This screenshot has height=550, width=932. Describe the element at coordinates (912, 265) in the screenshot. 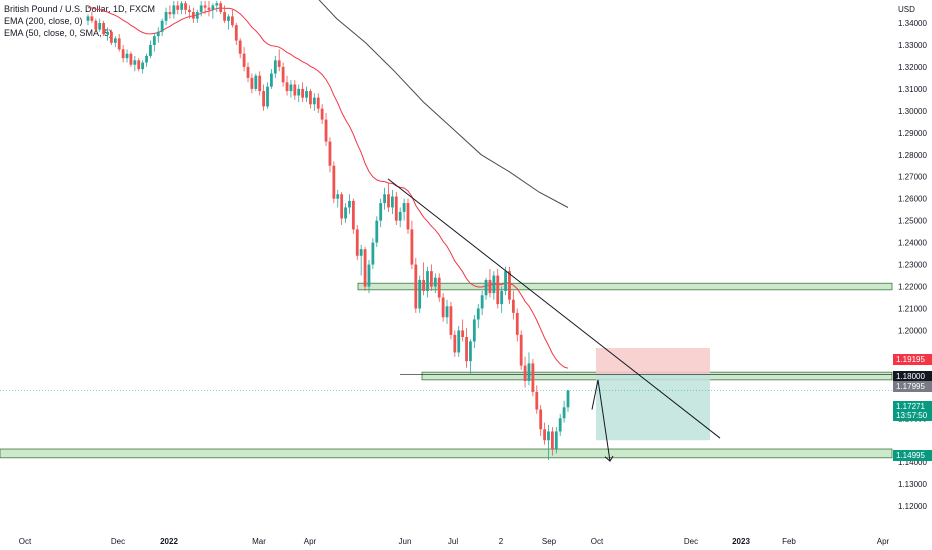

I see `y-tick-label: 1.23000` at that location.